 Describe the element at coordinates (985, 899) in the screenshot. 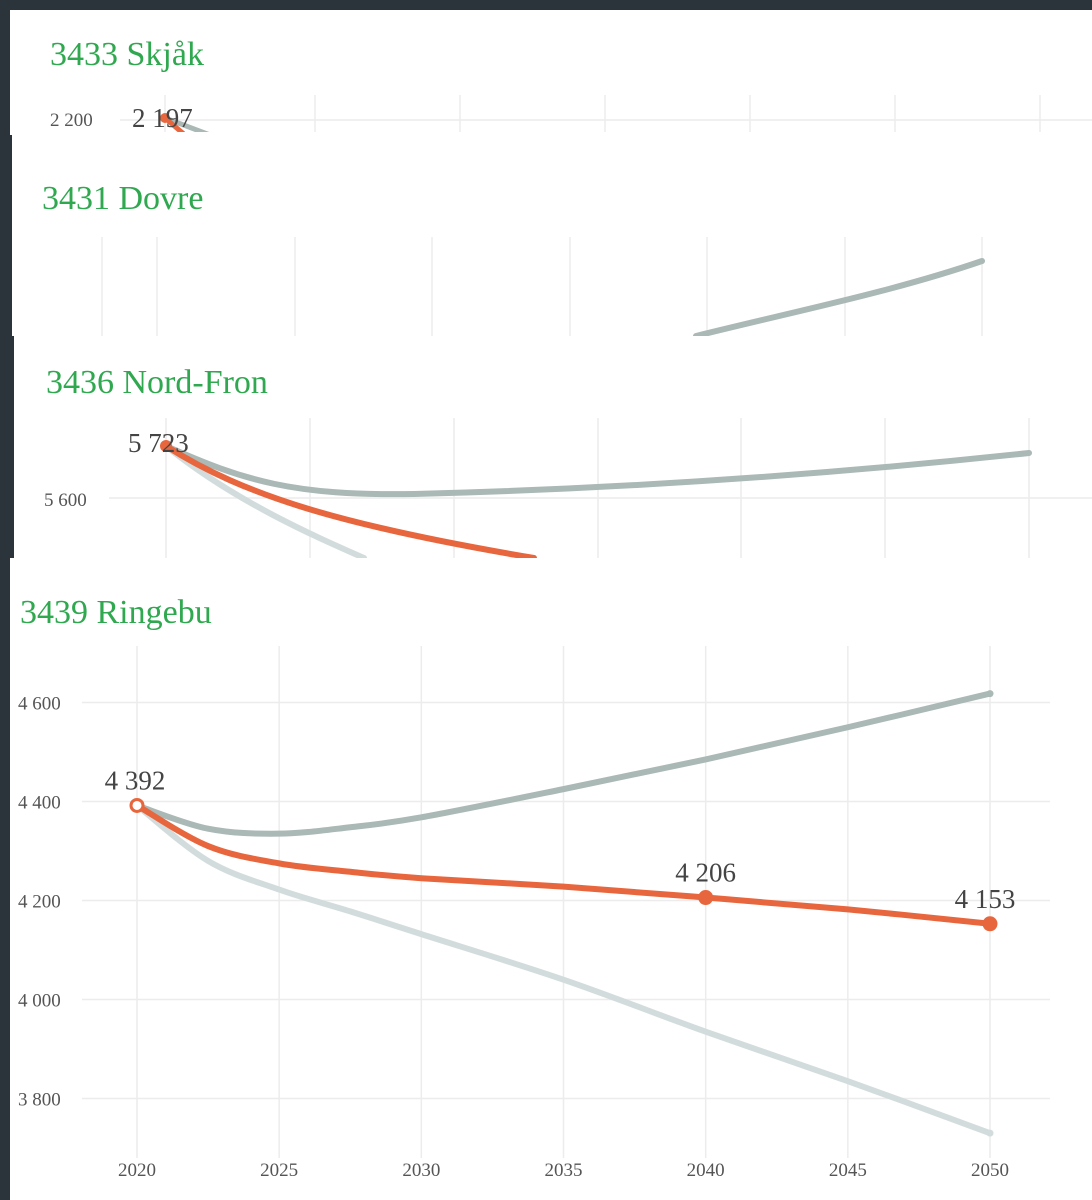

I see `data-label-2050: 4 153` at that location.